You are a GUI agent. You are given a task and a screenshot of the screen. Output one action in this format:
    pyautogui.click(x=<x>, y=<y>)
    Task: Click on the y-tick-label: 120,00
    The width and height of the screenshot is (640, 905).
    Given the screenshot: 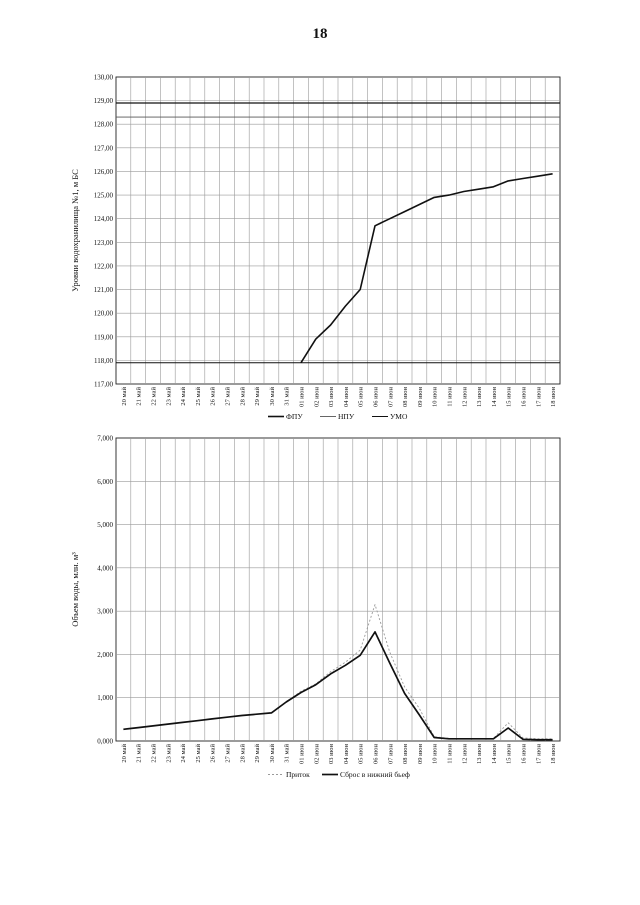 What is the action you would take?
    pyautogui.click(x=104, y=314)
    